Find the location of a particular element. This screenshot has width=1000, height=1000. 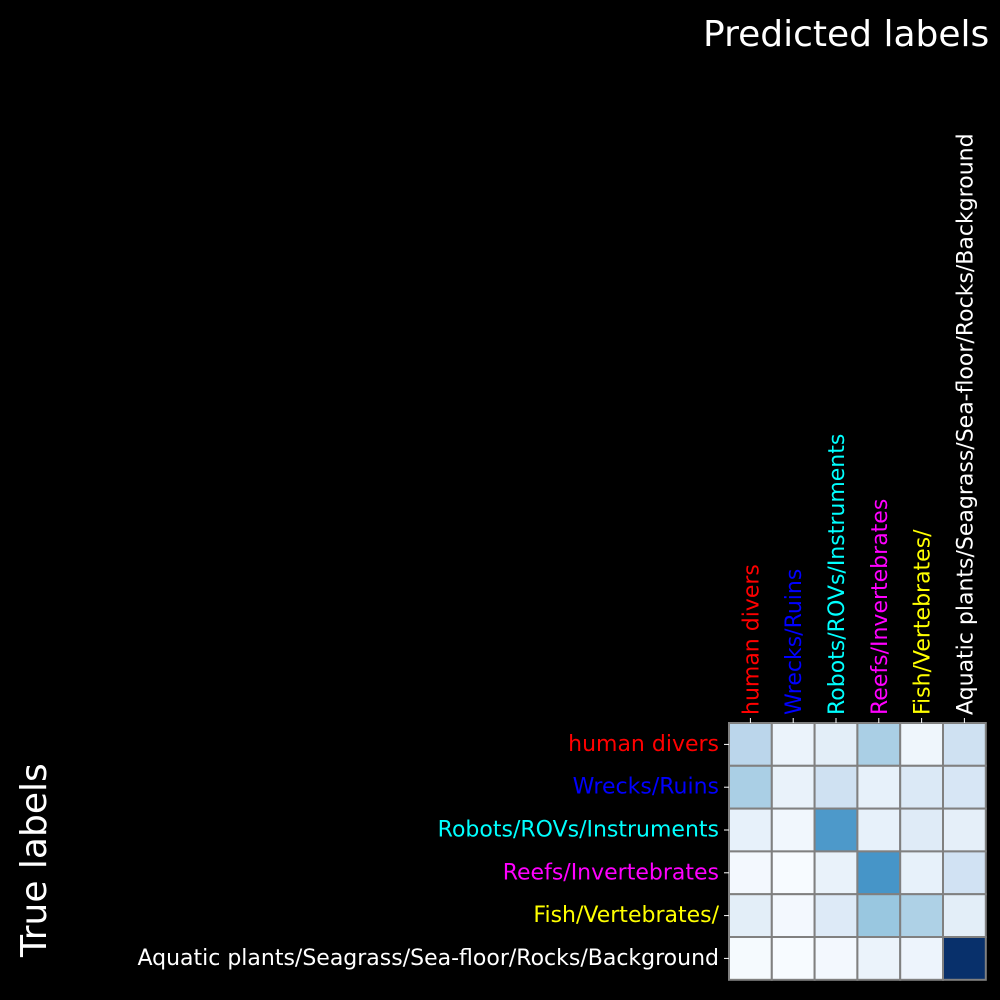

y-tick-label: Reefs/Invertebrates is located at coordinates (611, 872).